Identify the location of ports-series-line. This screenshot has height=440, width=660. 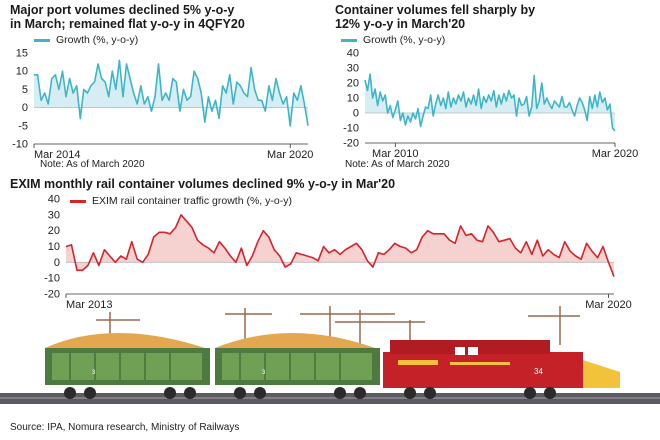
(171, 93).